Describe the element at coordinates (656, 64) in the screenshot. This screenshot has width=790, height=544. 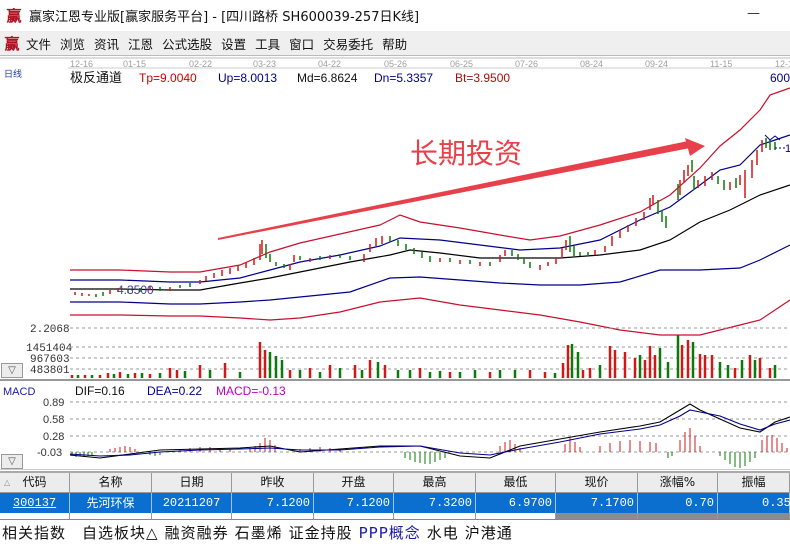
I see `date-tick: 09-24` at that location.